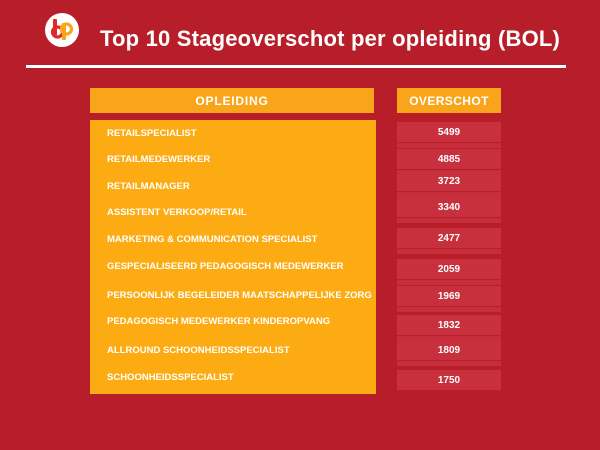  I want to click on overschot-cell: 1832, so click(449, 325).